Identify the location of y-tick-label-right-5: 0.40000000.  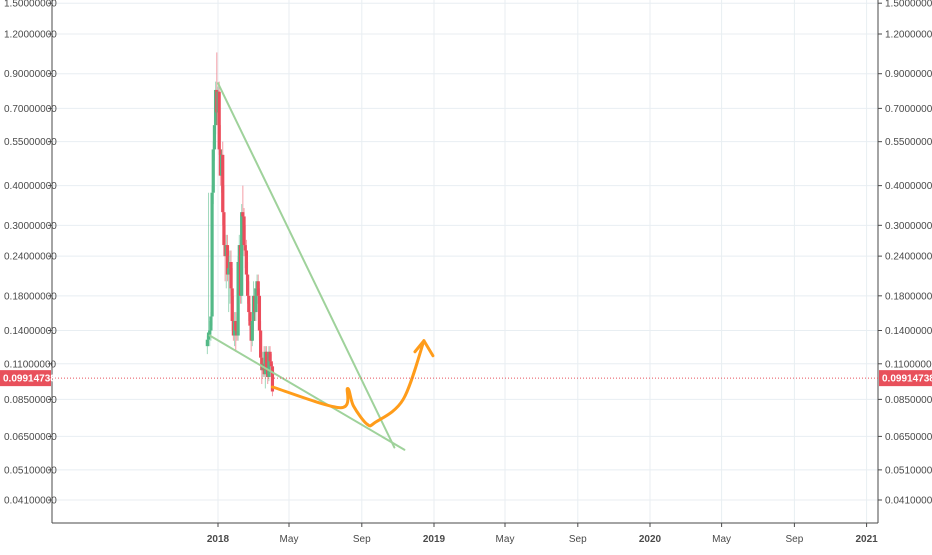
(908, 186).